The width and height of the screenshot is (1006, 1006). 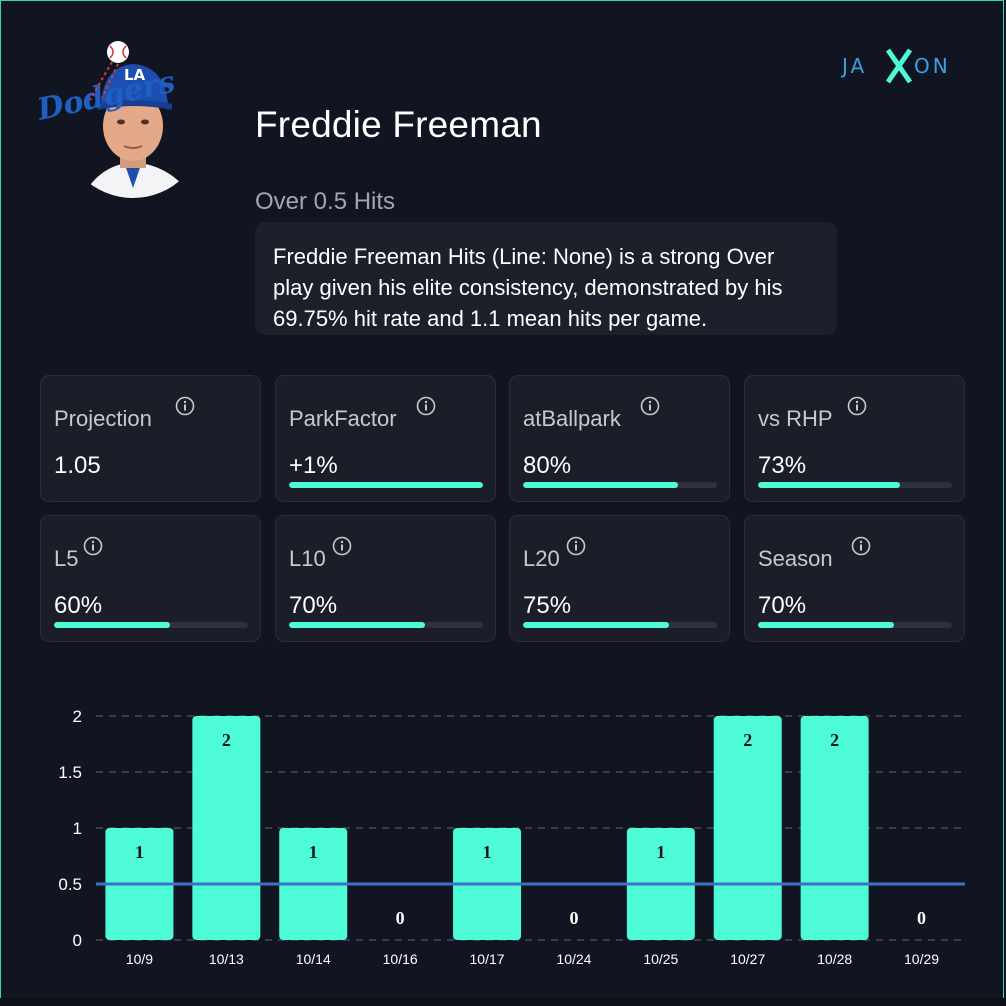 What do you see at coordinates (150, 578) in the screenshot?
I see `stat-card-l5: L5 60%` at bounding box center [150, 578].